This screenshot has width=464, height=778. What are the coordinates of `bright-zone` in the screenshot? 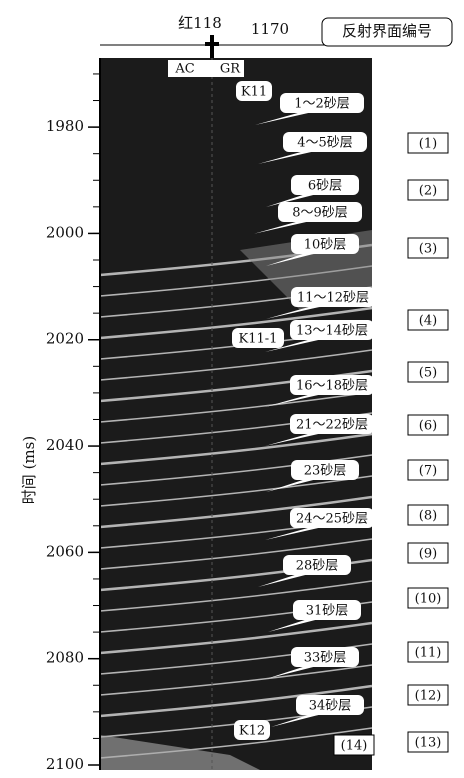 It's located at (180, 752).